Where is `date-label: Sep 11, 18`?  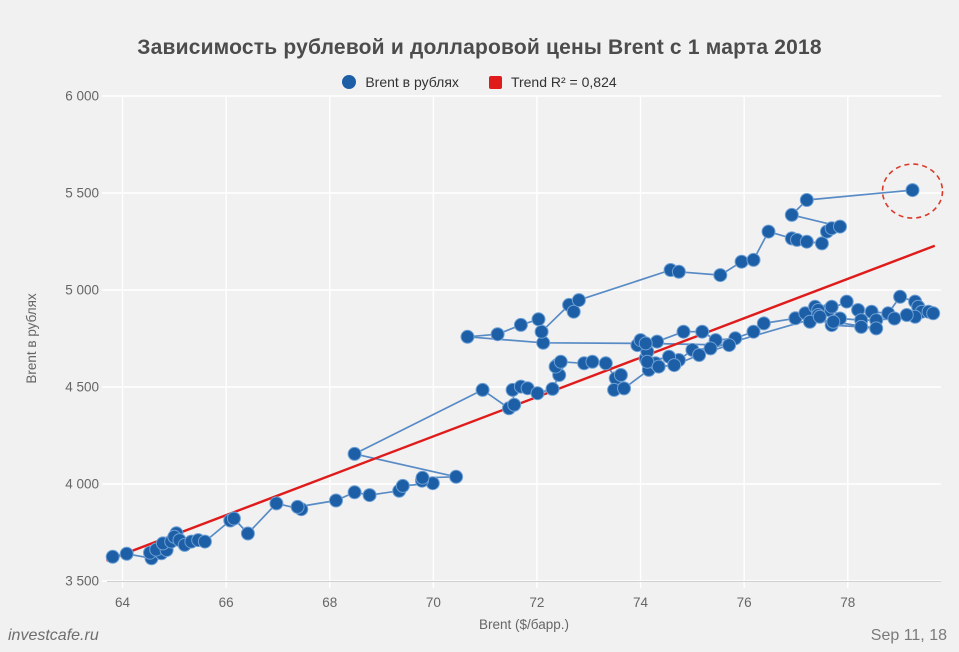
date-label: Sep 11, 18 is located at coordinates (908, 635).